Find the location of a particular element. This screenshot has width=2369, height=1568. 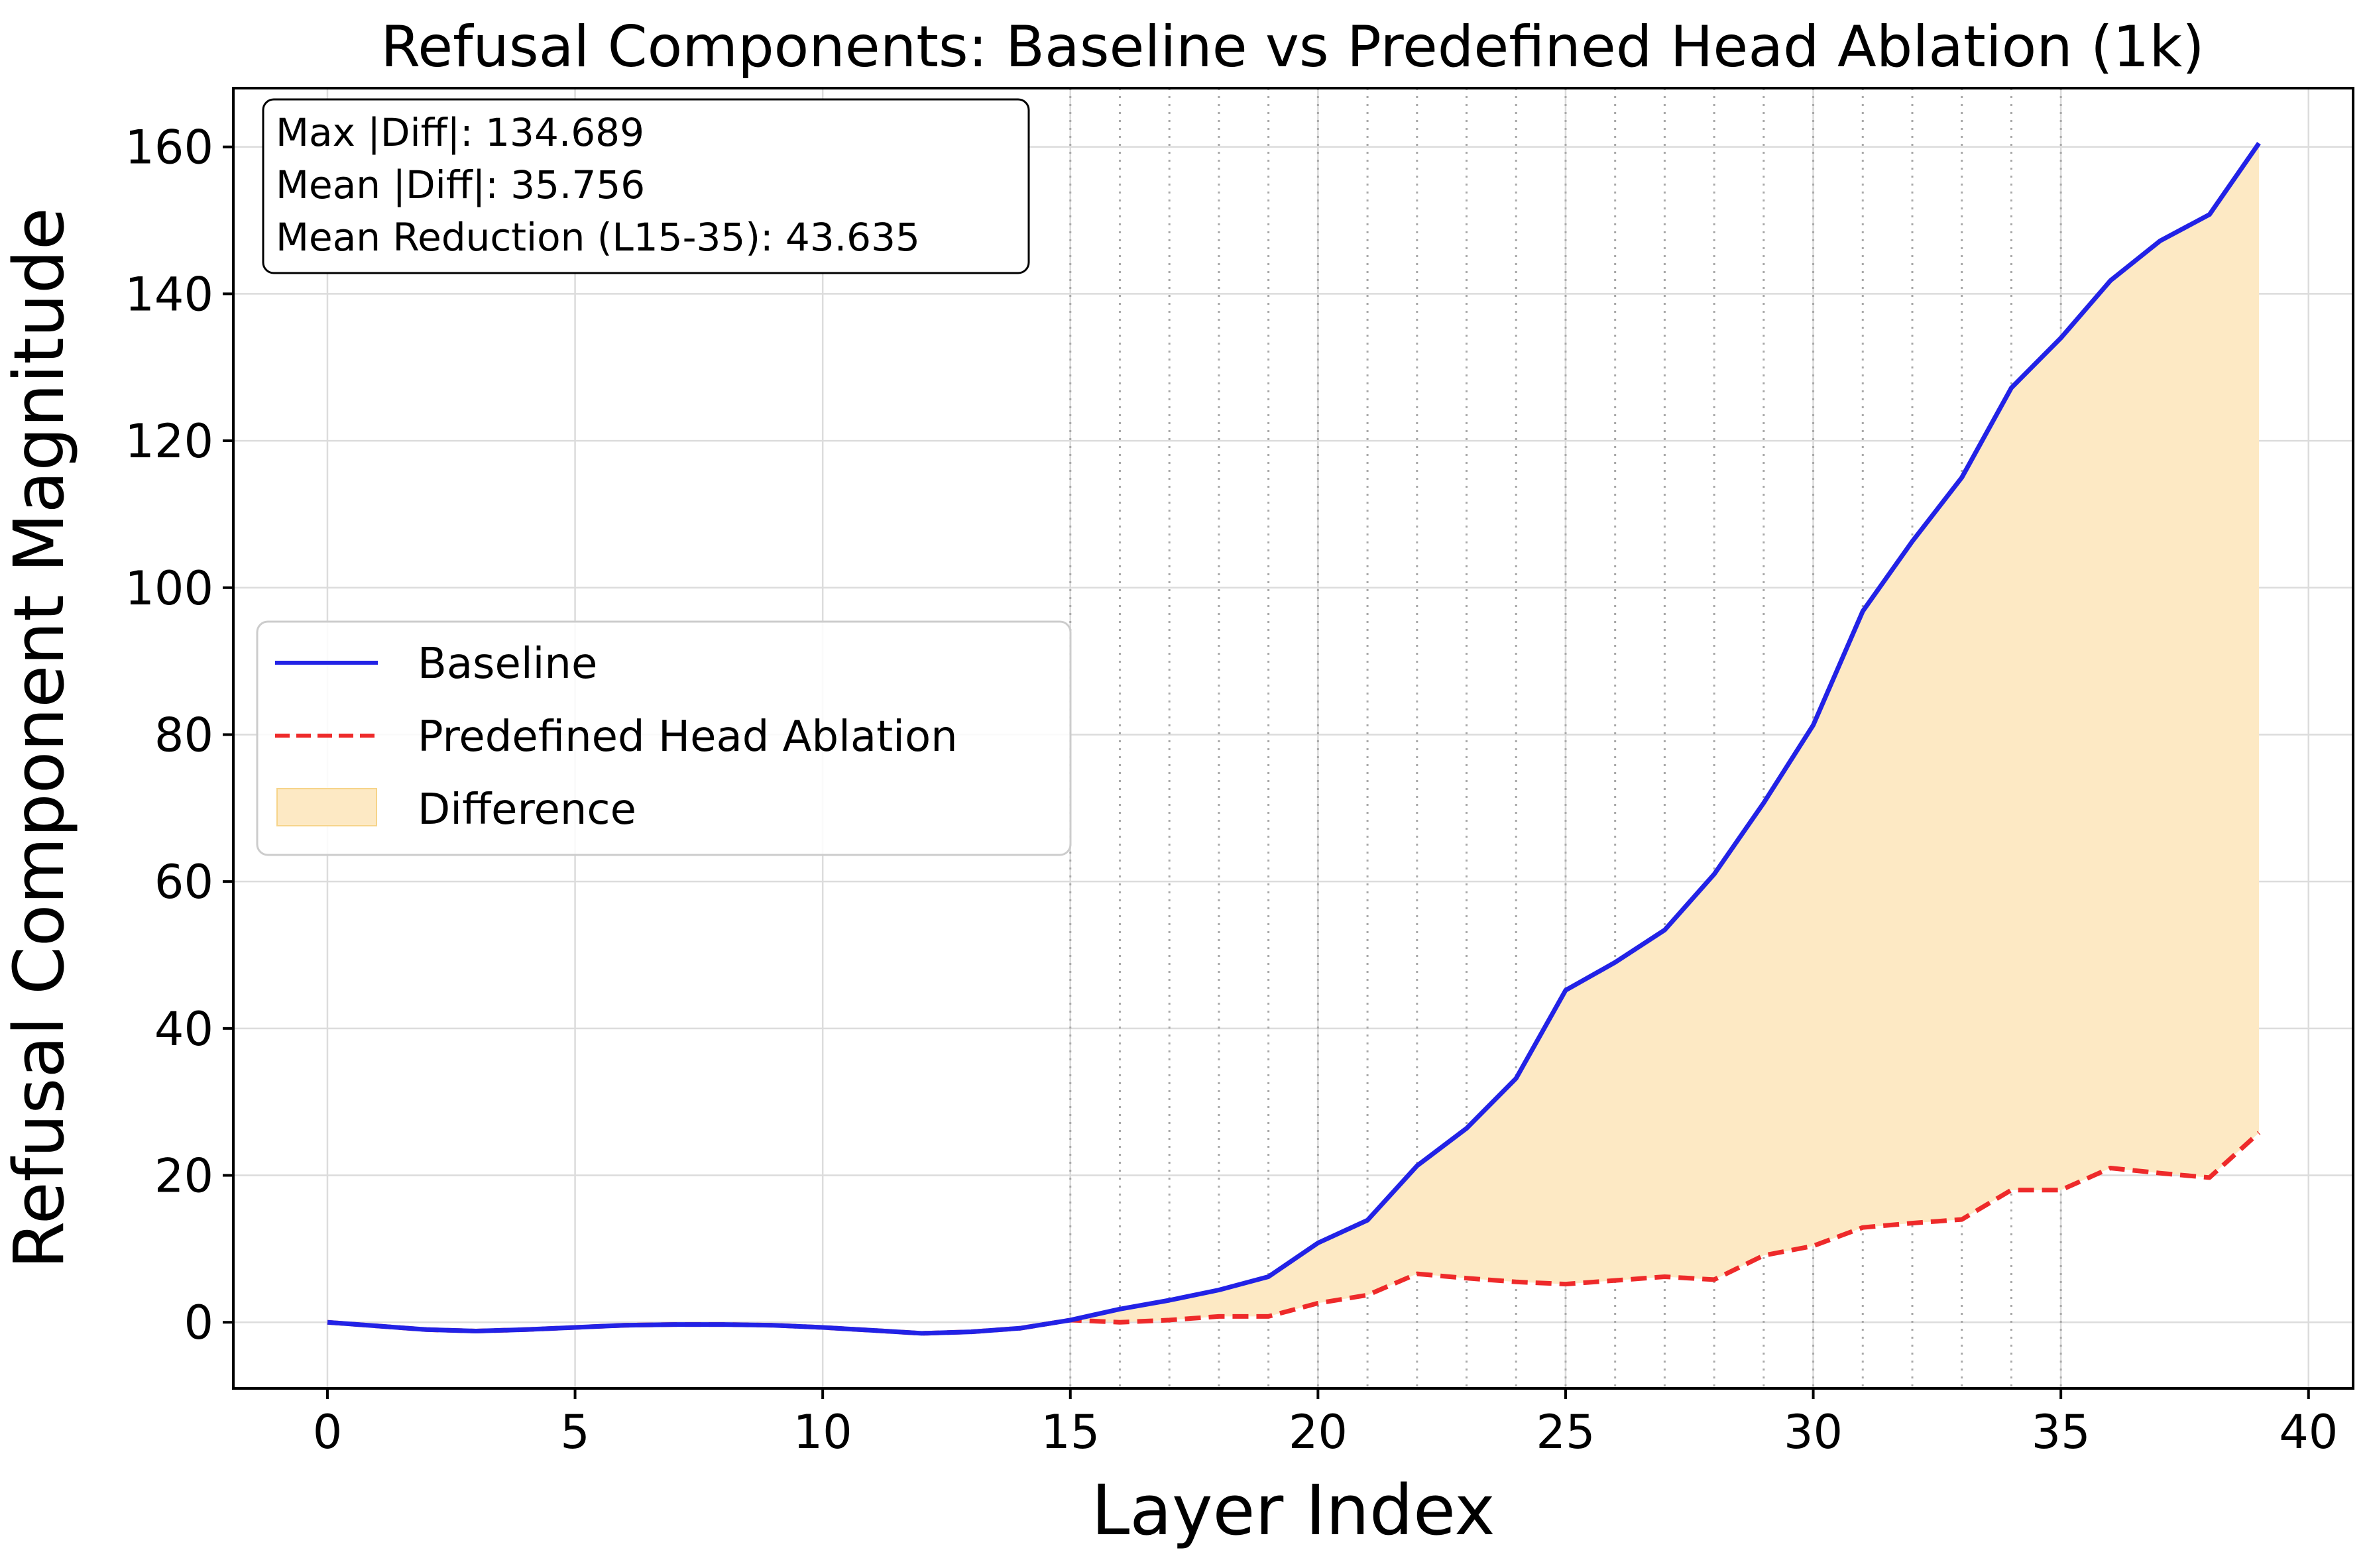

y-tick-label: 160 is located at coordinates (169, 148).